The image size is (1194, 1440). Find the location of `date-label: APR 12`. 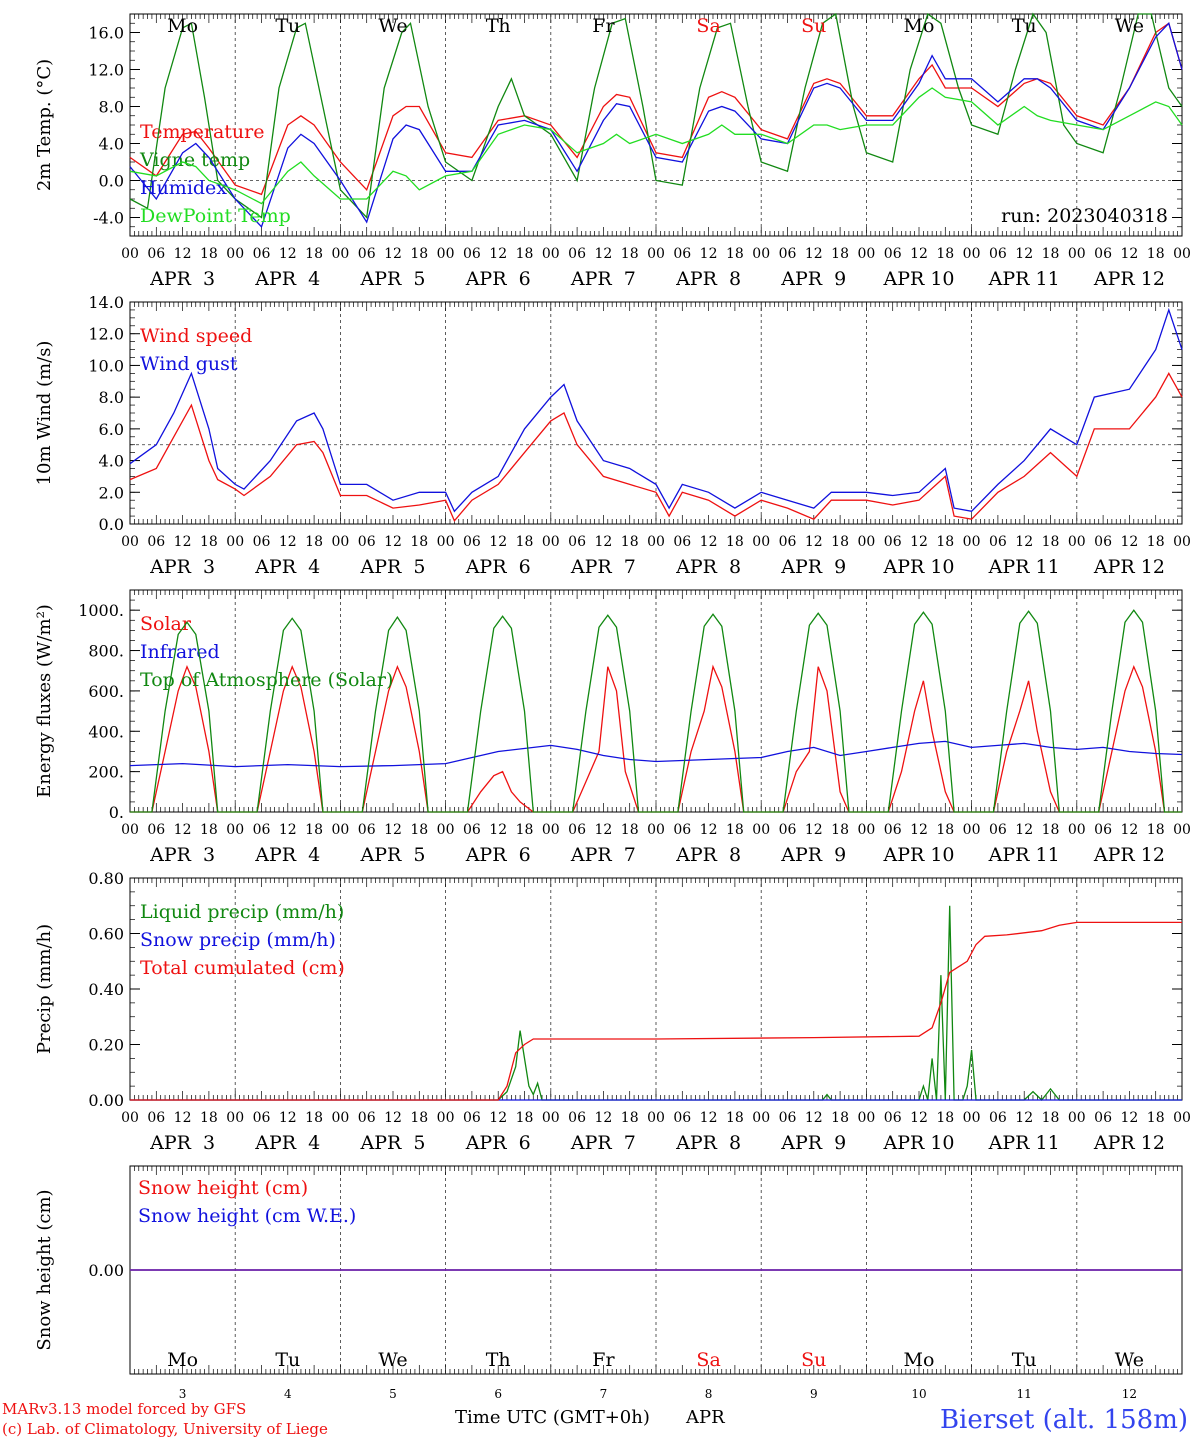

date-label: APR 12 is located at coordinates (1129, 1143).